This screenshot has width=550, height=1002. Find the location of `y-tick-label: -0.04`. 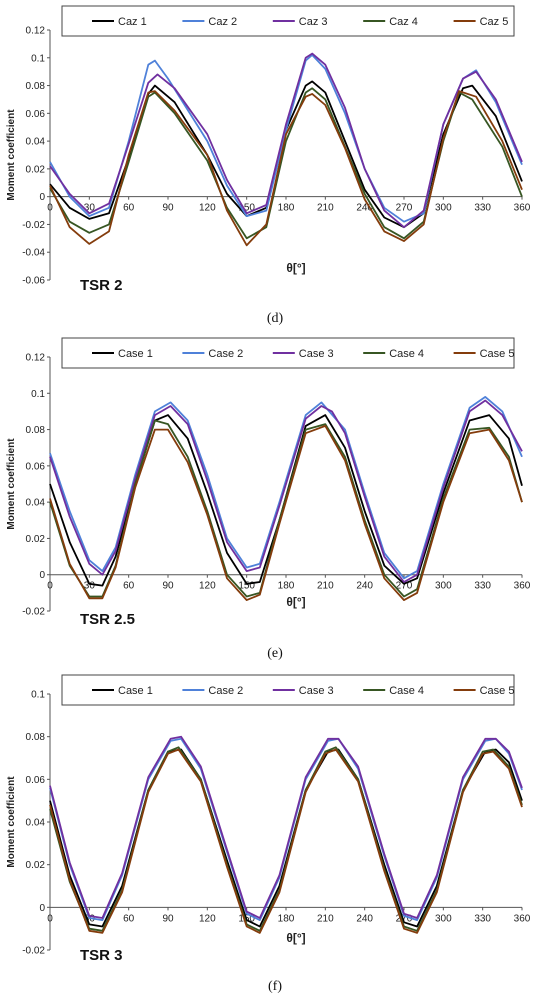

y-tick-label: -0.04 is located at coordinates (33, 253).